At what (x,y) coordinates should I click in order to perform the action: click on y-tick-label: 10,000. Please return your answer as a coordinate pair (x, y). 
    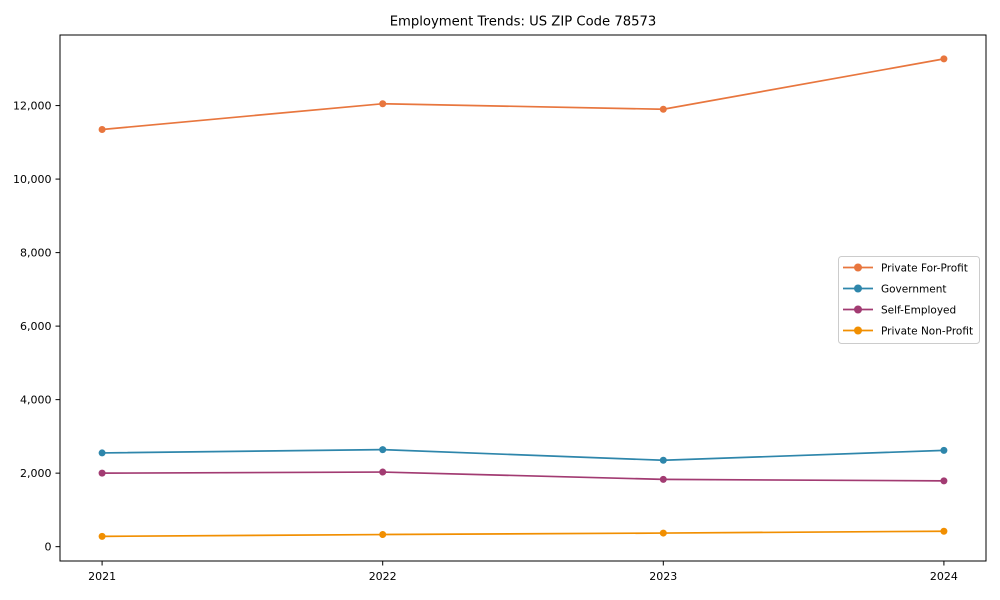
    Looking at the image, I should click on (32, 179).